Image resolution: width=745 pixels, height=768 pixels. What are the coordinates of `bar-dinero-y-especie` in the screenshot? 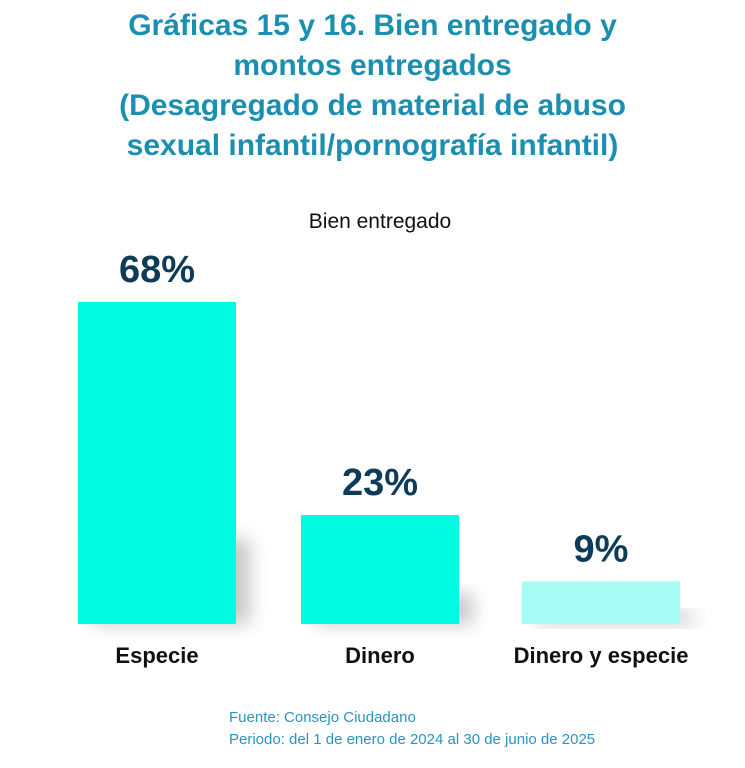 It's located at (601, 602).